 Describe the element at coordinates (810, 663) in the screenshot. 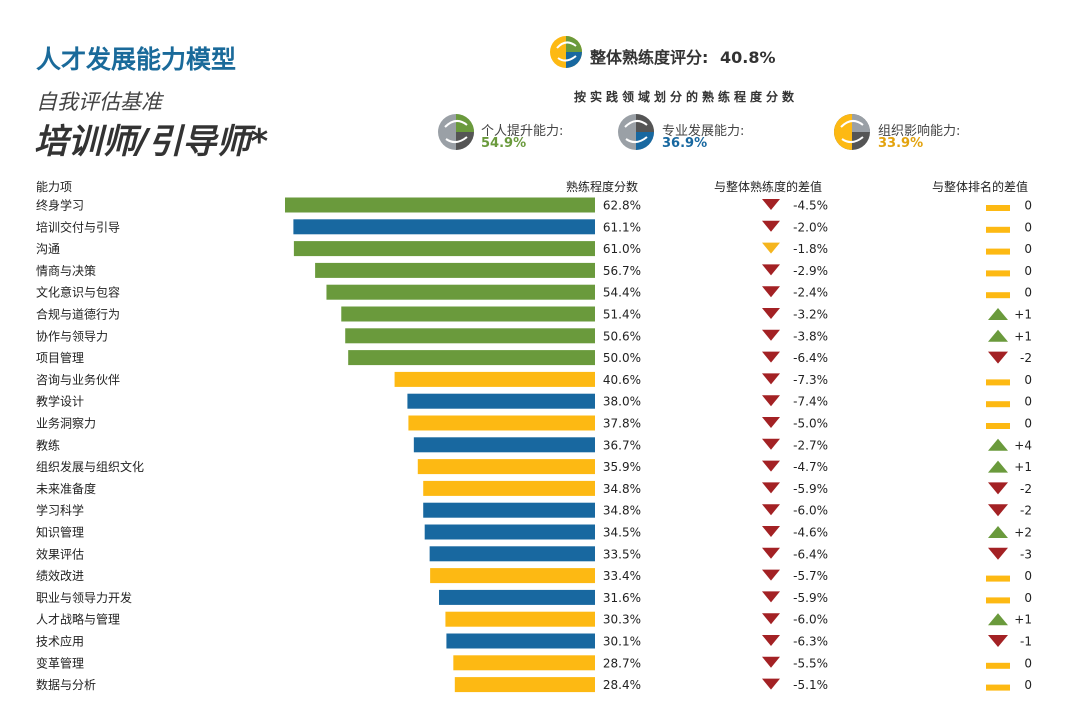

I see `diff-overall-label: -5.5%` at that location.